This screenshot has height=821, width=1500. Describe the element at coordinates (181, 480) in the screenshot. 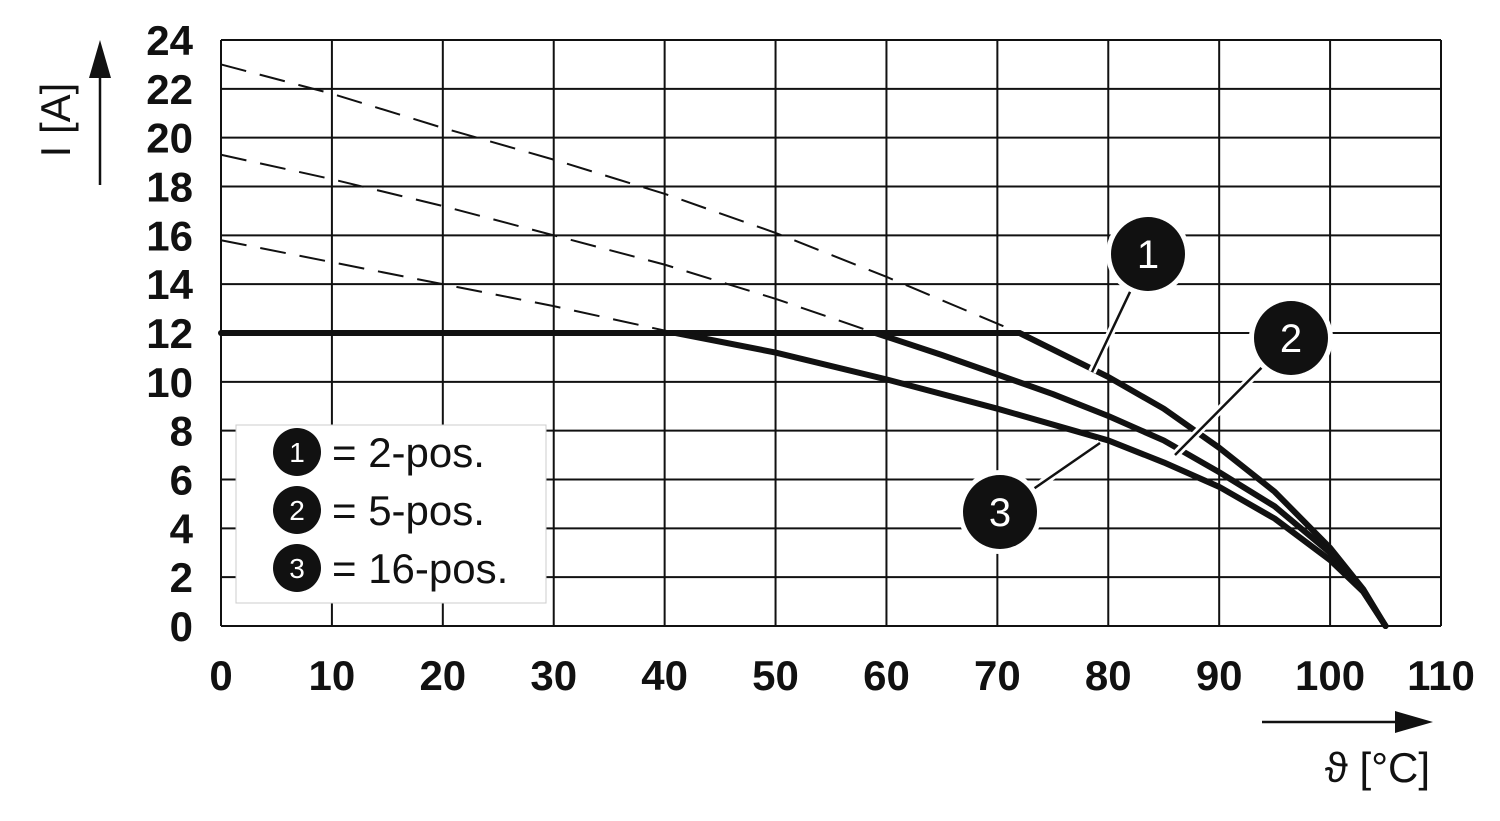

I see `y-tick-label: 6` at that location.